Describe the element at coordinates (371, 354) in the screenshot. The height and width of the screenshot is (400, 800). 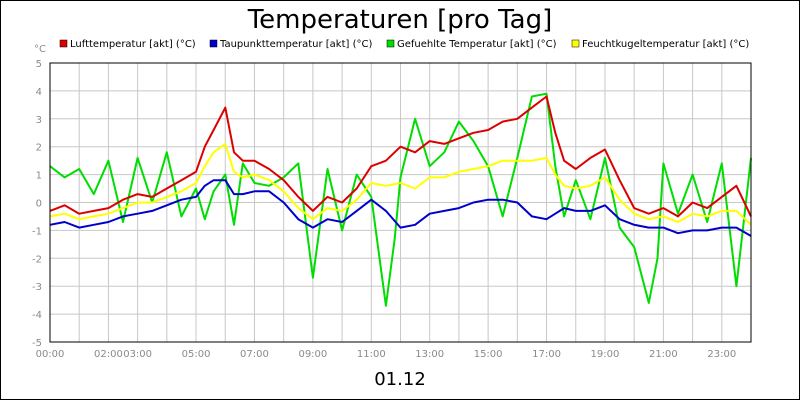
I see `x-tick-label: 11:00` at that location.